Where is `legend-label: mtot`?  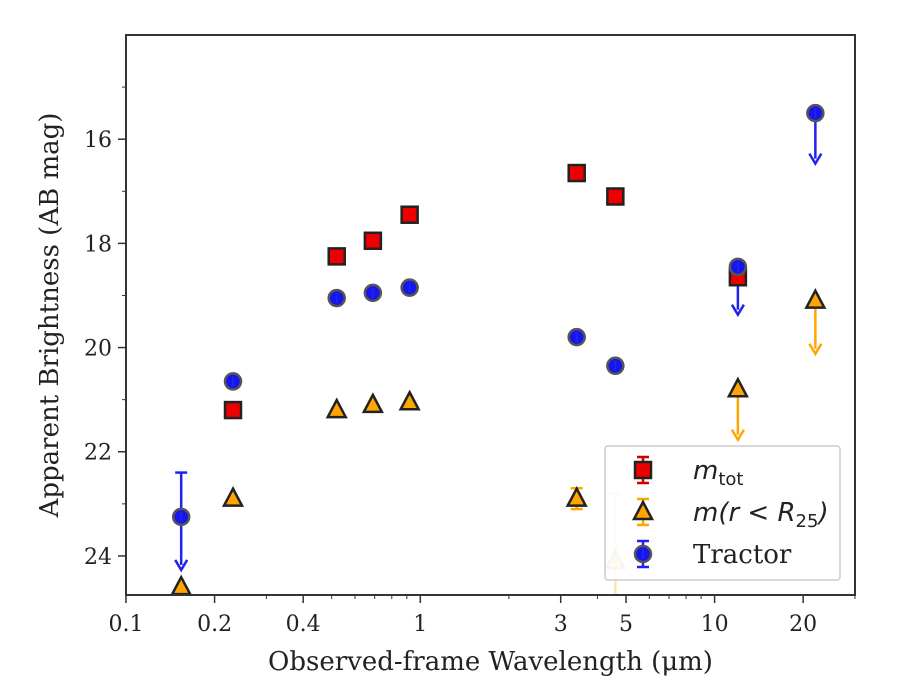 legend-label: mtot is located at coordinates (718, 473).